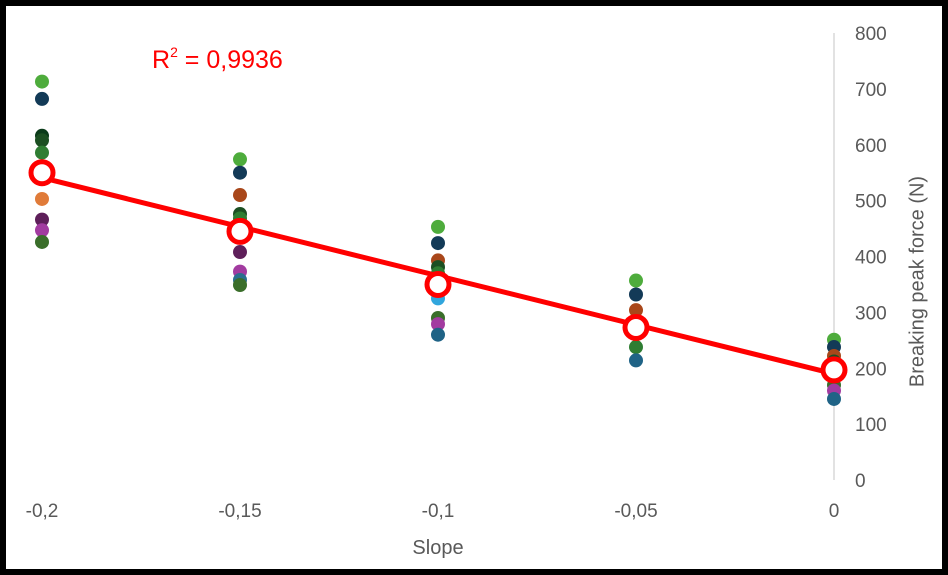  What do you see at coordinates (834, 511) in the screenshot?
I see `x-tick-label: 0` at bounding box center [834, 511].